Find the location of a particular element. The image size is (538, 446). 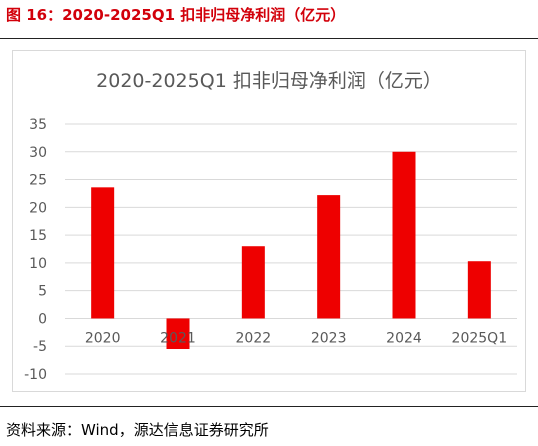

figure-title: 图 16：2020-2025Q1 扣非归母净利润（亿元） is located at coordinates (176, 15).